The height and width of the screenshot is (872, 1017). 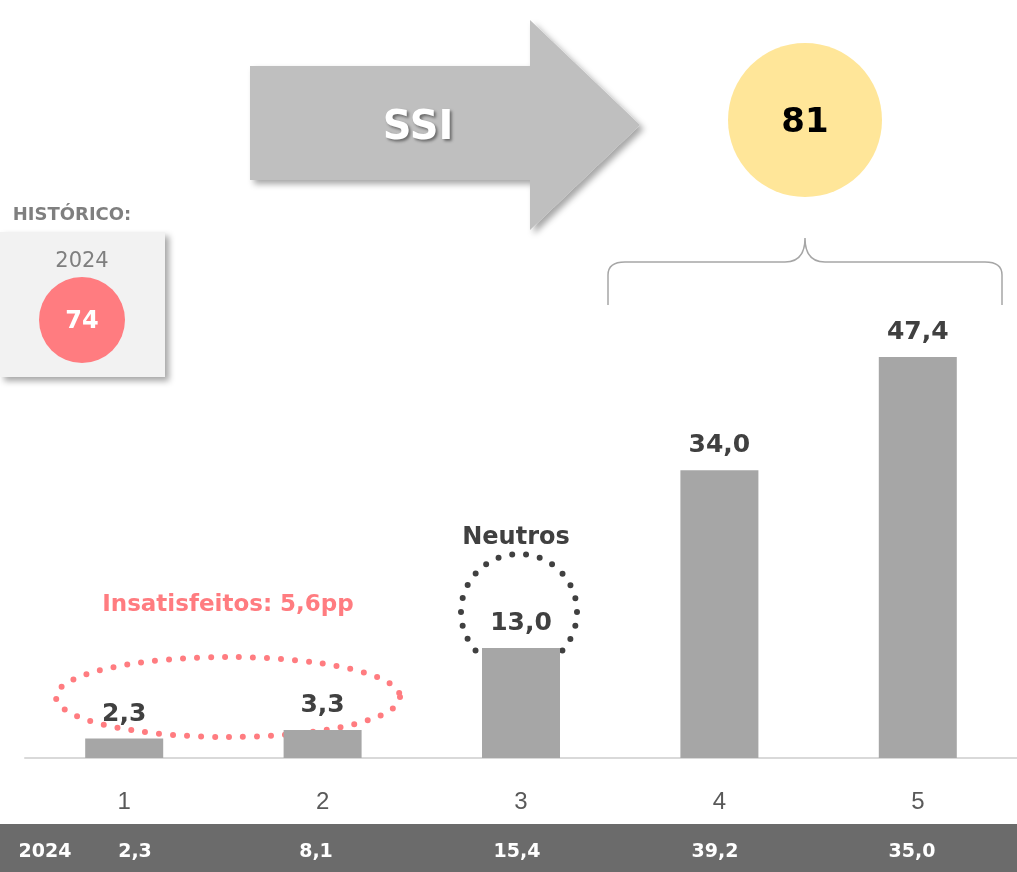 I want to click on annotation: Neutros, so click(x=516, y=536).